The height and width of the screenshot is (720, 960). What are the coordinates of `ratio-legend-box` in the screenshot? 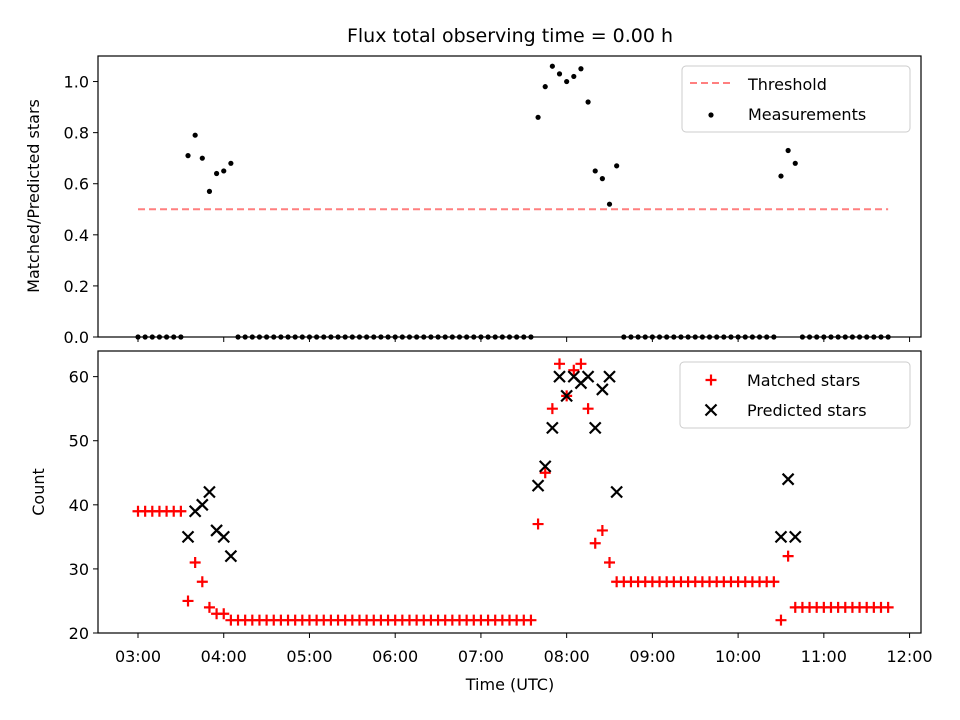 It's located at (796, 99).